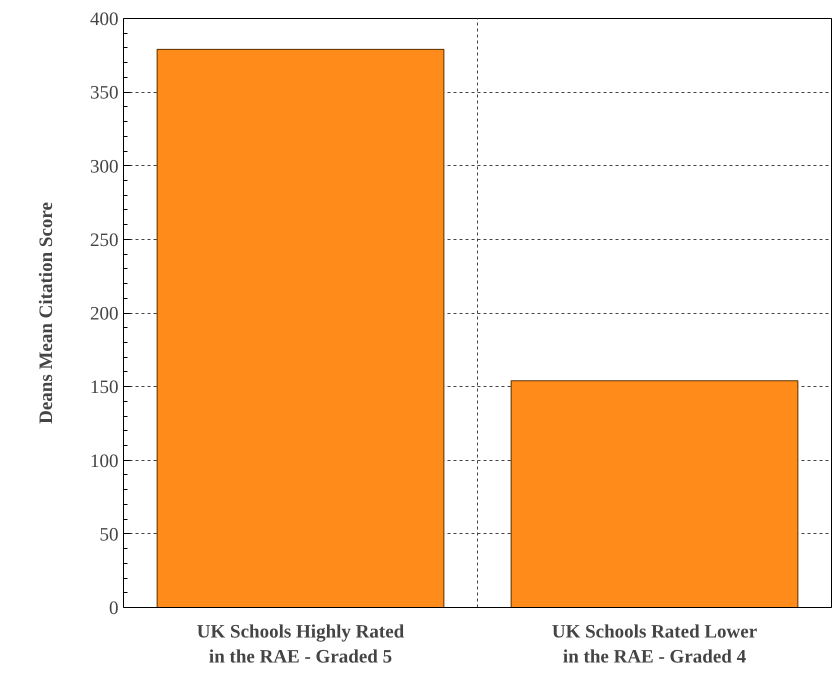 The height and width of the screenshot is (675, 833). I want to click on y-tick-label: 100, so click(104, 461).